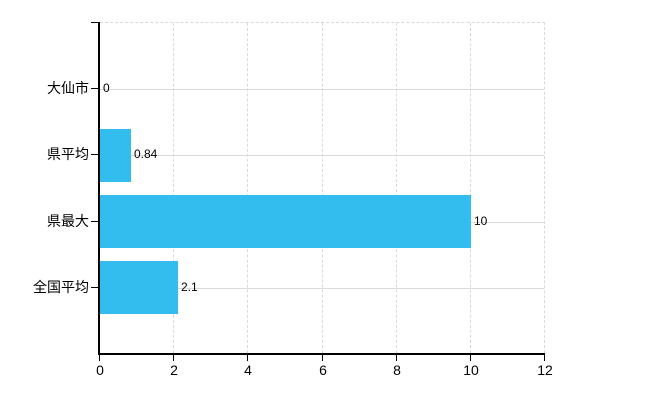 Image resolution: width=650 pixels, height=400 pixels. What do you see at coordinates (99, 188) in the screenshot?
I see `y-axis-line` at bounding box center [99, 188].